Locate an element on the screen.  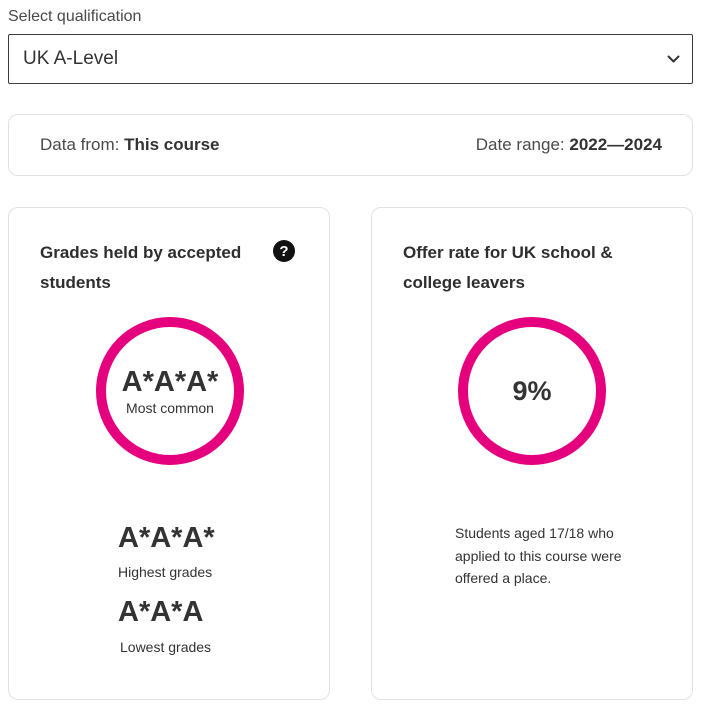
chevron-down-icon is located at coordinates (673, 59).